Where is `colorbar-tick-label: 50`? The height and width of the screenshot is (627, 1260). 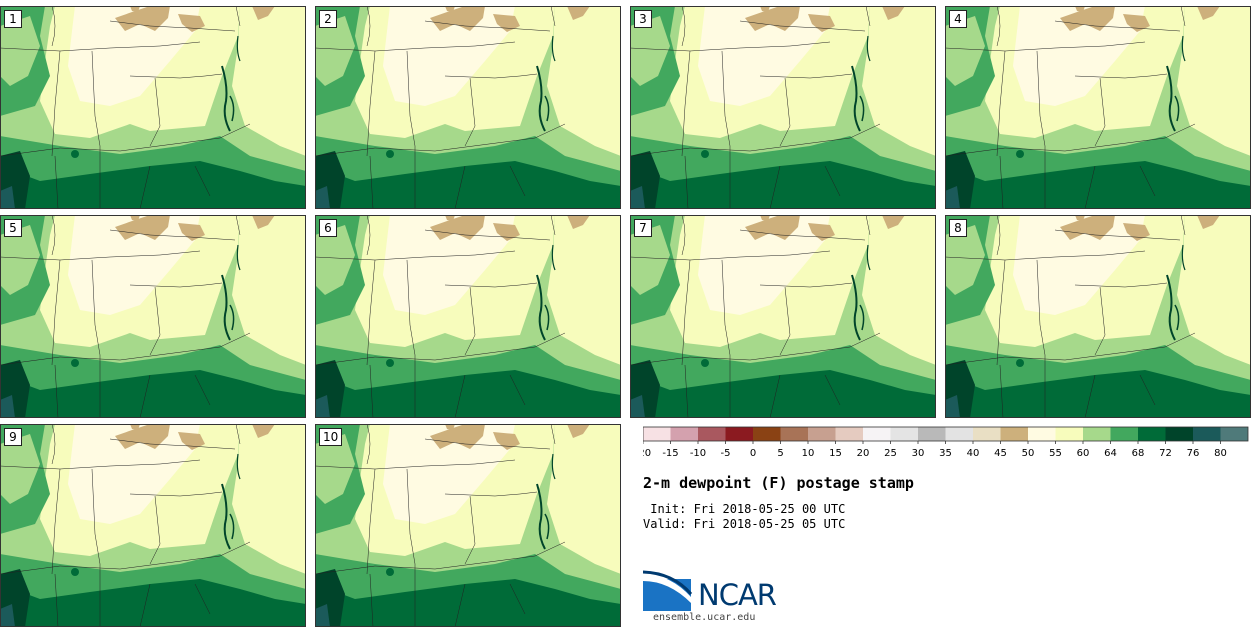
colorbar-tick-label: 50 is located at coordinates (1028, 453).